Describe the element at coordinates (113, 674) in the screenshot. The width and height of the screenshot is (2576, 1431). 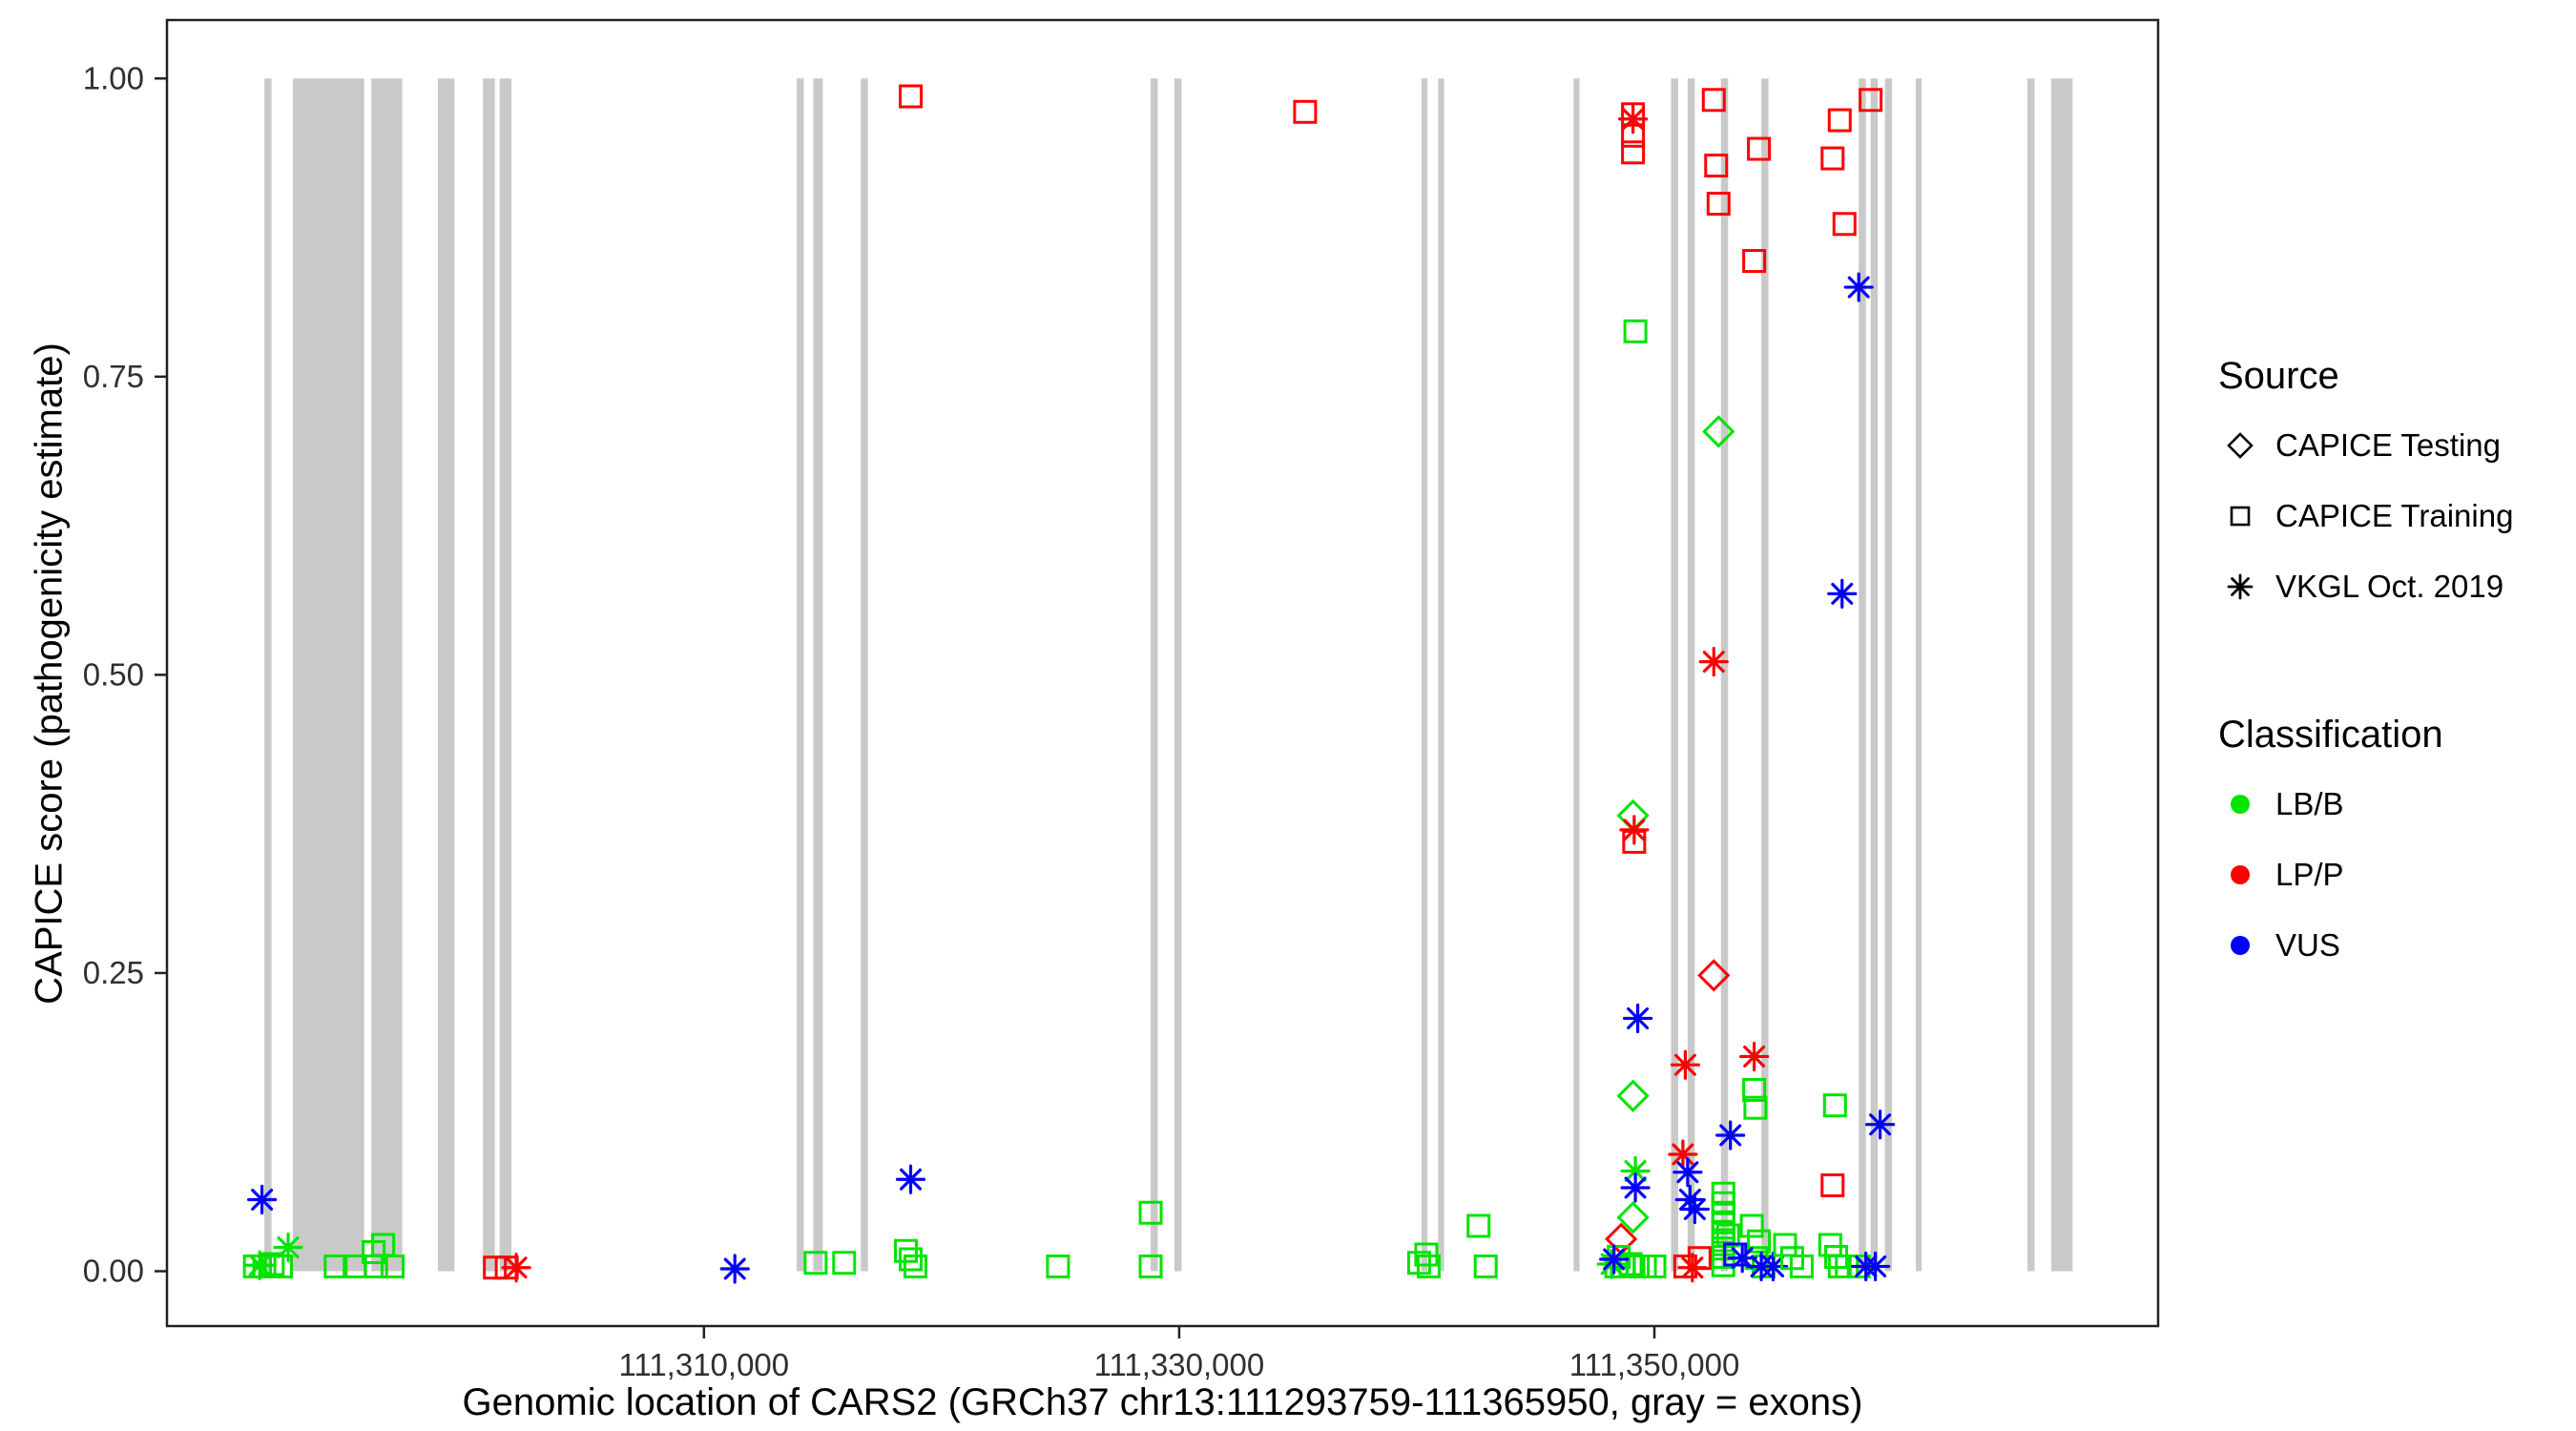
I see `y-axis-tick-label: 0.50` at that location.